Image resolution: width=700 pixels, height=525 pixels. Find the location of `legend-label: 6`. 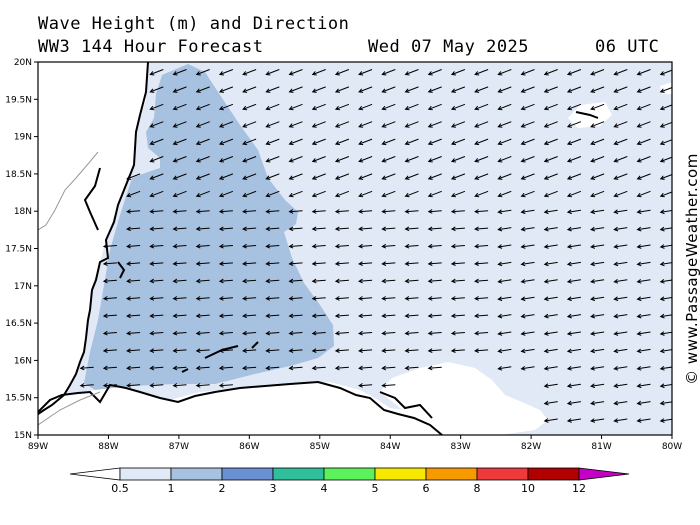

legend-label: 6 is located at coordinates (426, 488).